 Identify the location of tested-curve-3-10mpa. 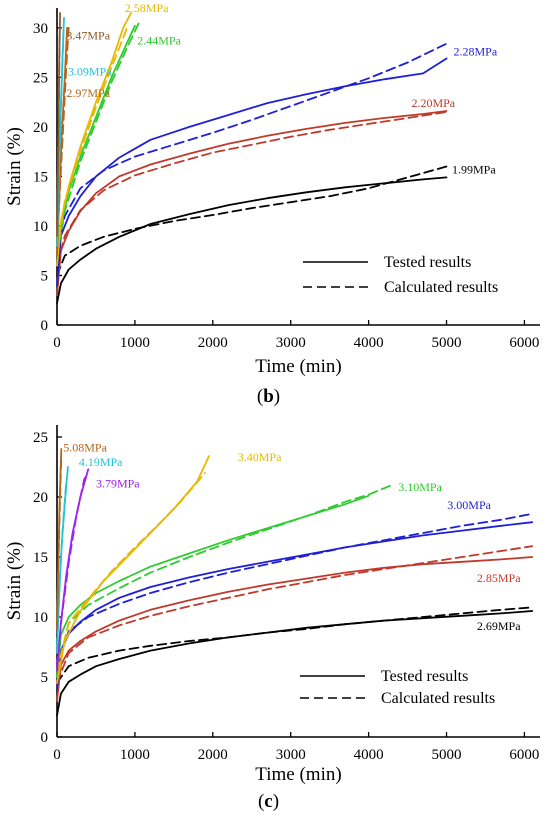
(213, 586).